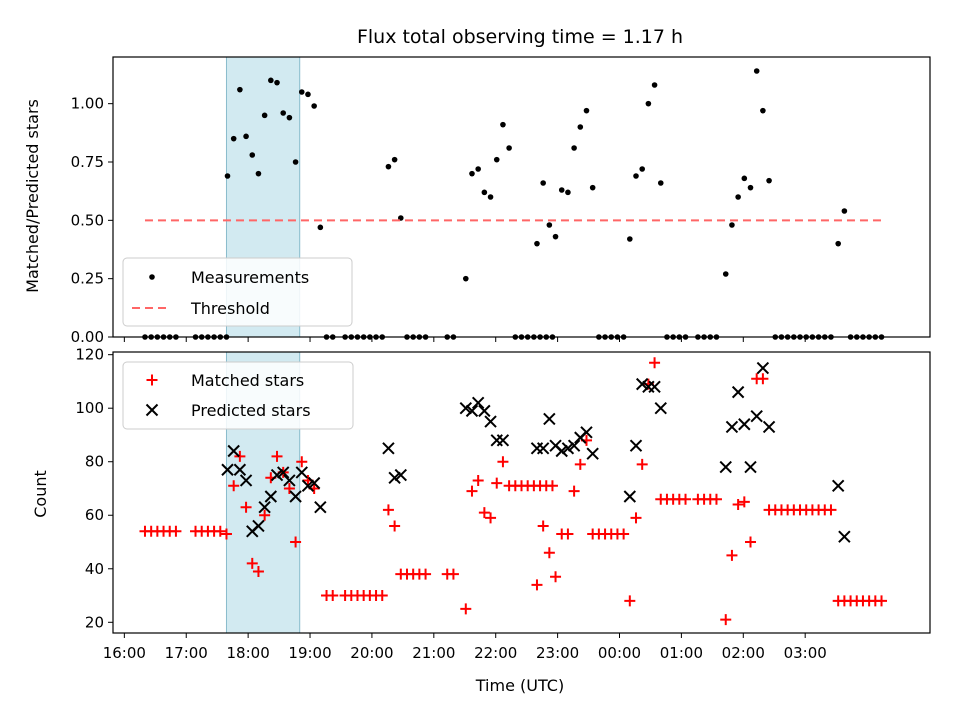  I want to click on legend-marker-matched-stars, so click(152, 380).